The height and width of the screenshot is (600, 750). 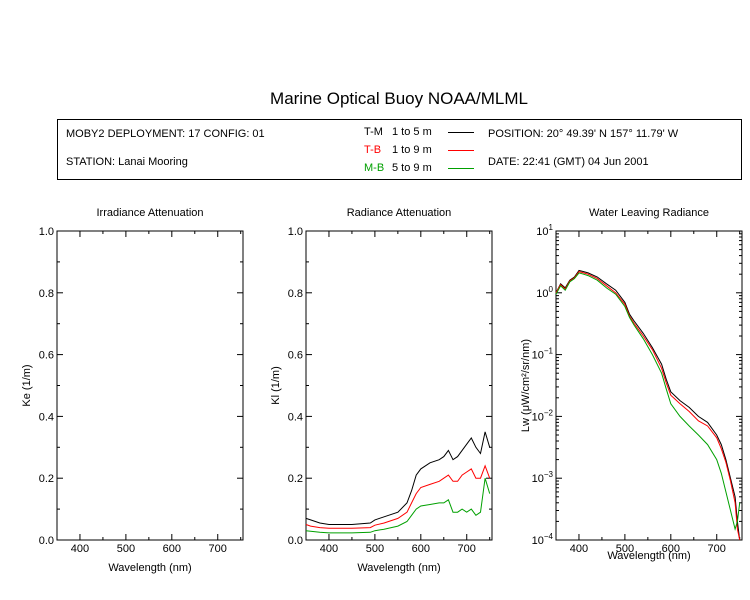 I want to click on y-tick-label: 10⁻², so click(x=543, y=415).